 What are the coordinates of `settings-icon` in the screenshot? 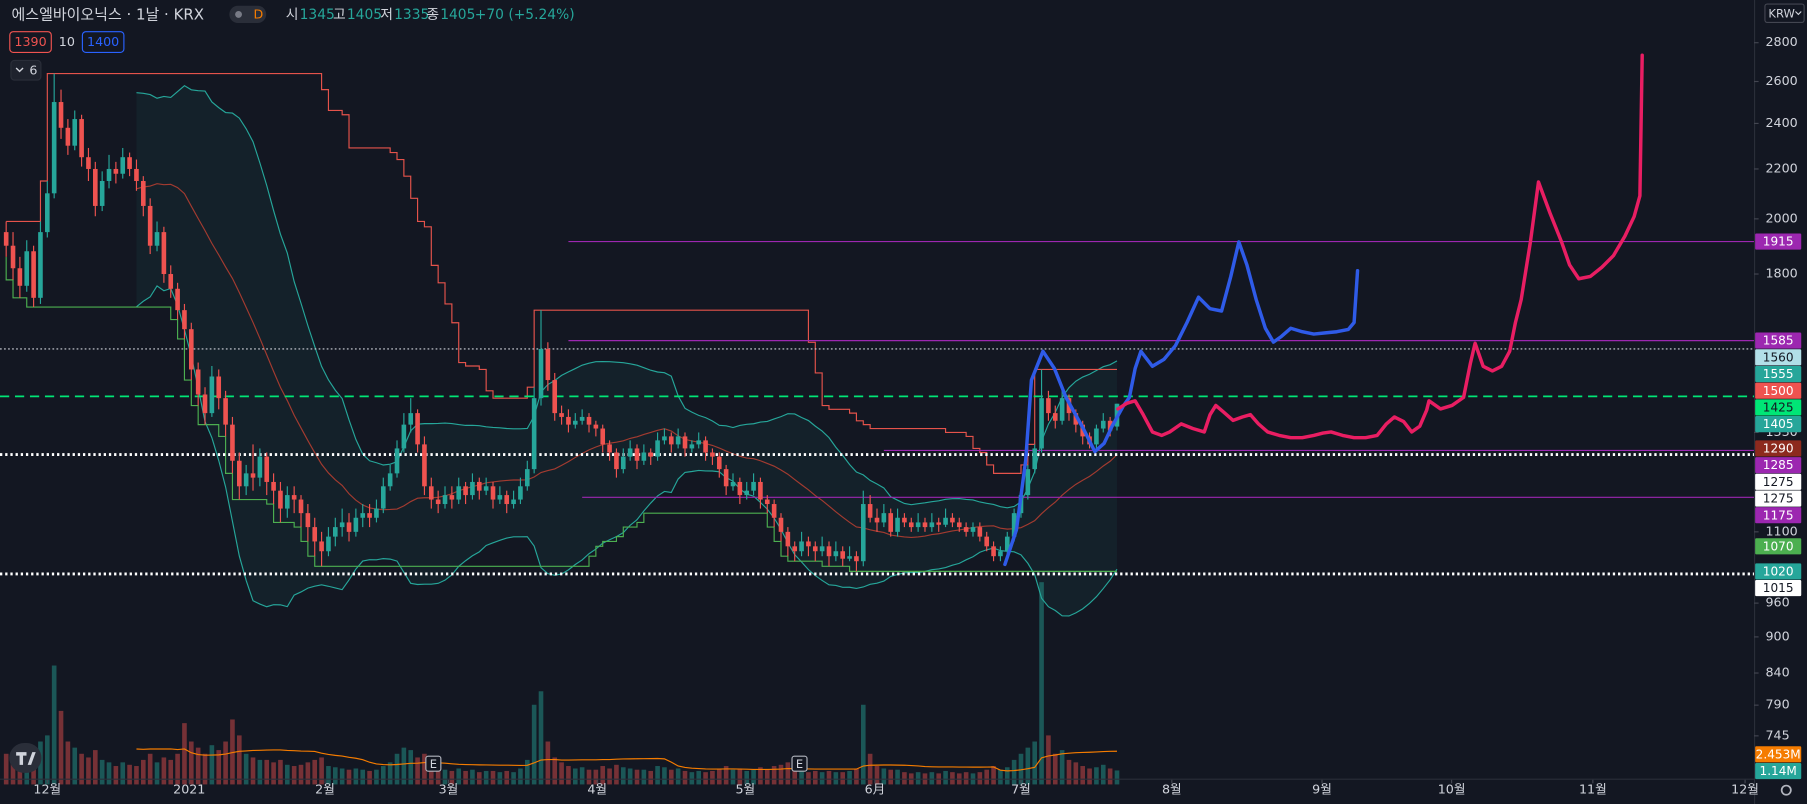 It's located at (1786, 790).